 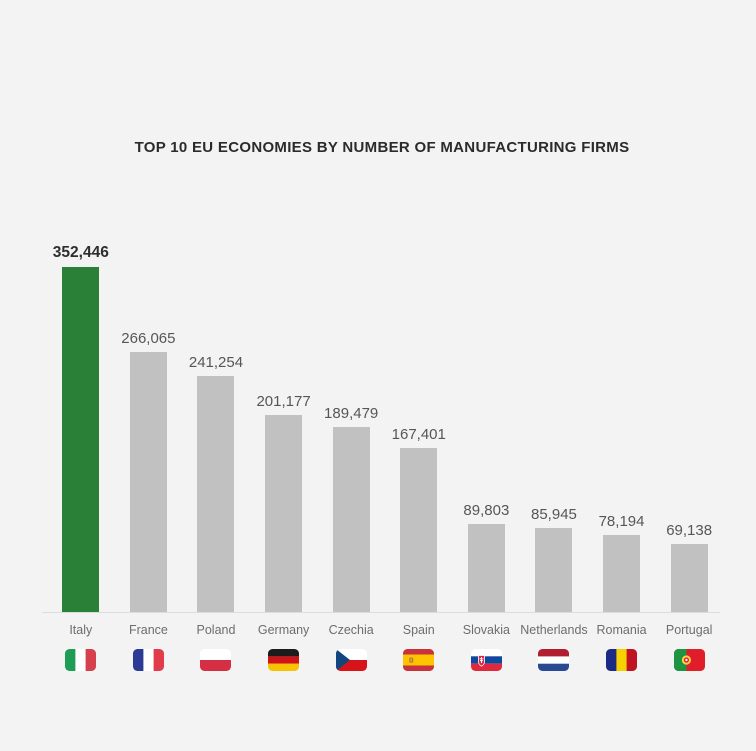 I want to click on category-label-slovakia: Slovakia, so click(x=486, y=630).